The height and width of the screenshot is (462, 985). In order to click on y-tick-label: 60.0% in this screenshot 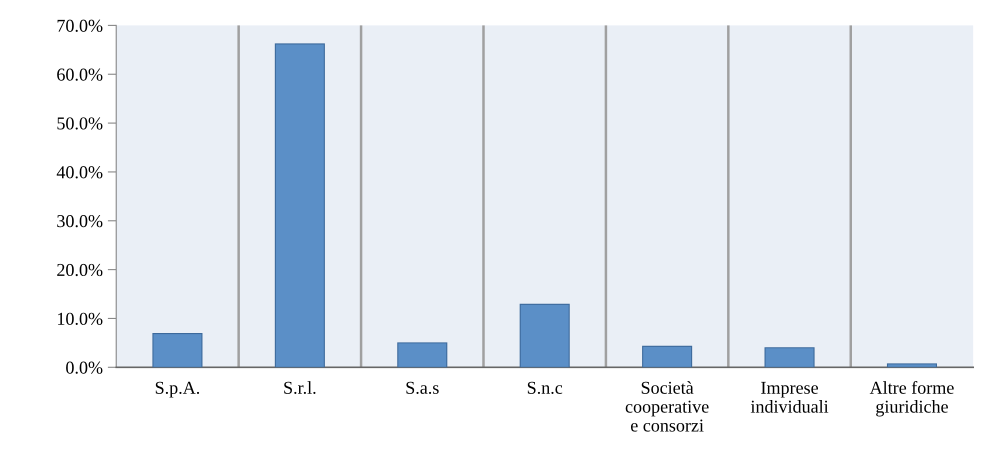, I will do `click(79, 74)`.